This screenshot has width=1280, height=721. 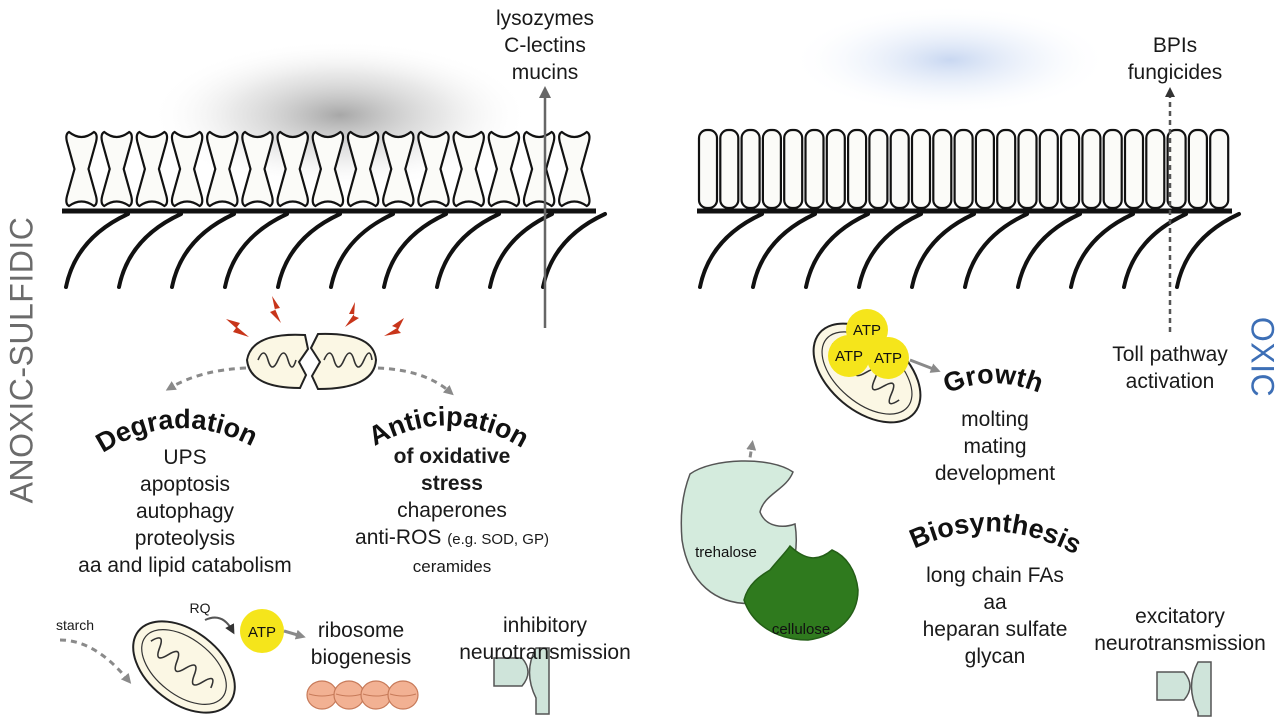 I want to click on atp-to-ribosome-arrow, so click(x=294, y=634).